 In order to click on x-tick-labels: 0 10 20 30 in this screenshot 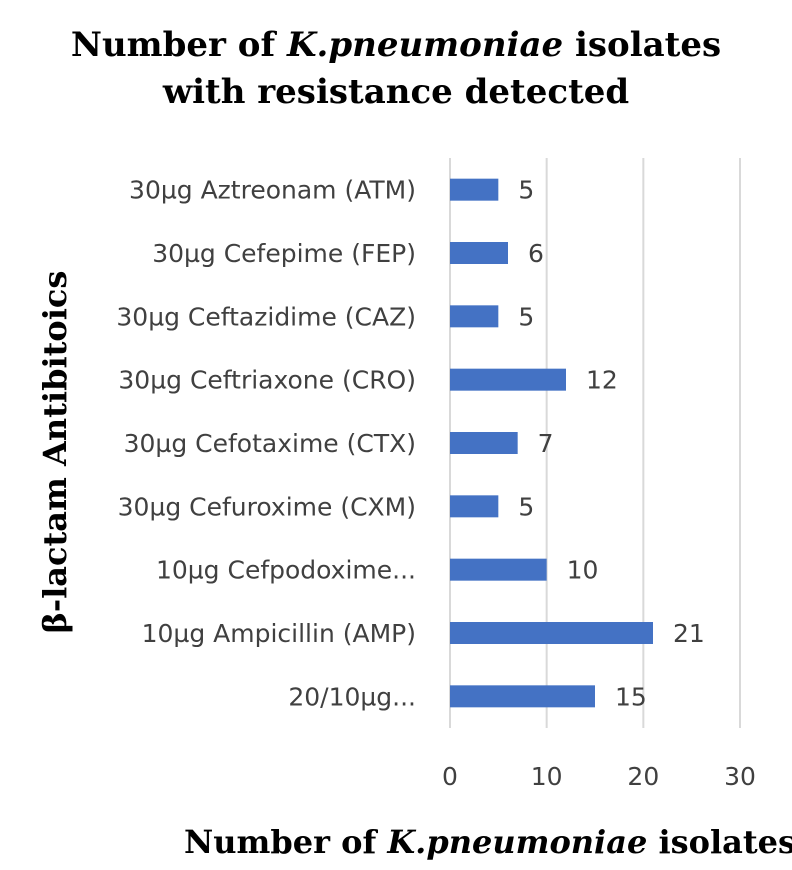, I will do `click(599, 776)`.